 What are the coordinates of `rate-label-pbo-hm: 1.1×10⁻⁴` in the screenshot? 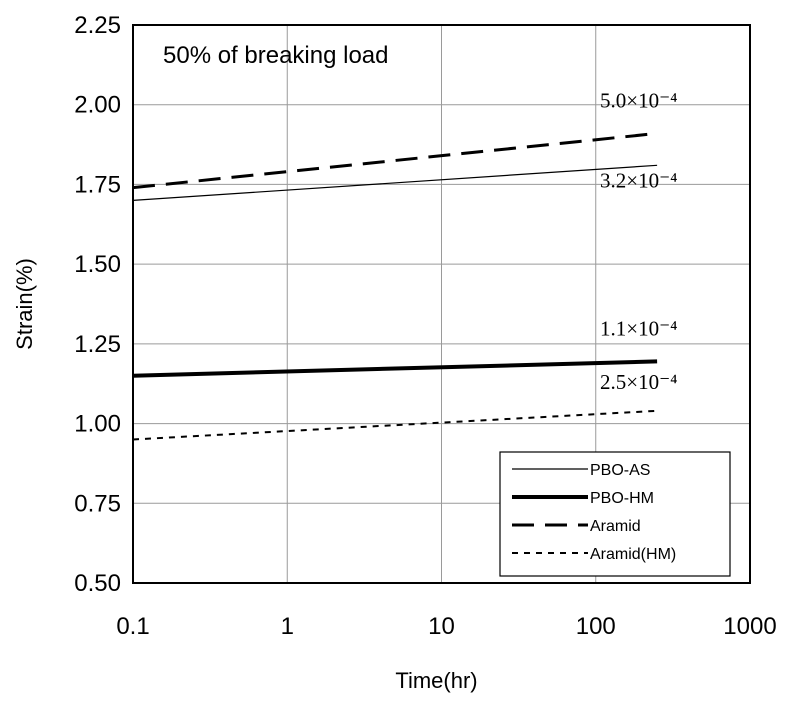 It's located at (639, 328).